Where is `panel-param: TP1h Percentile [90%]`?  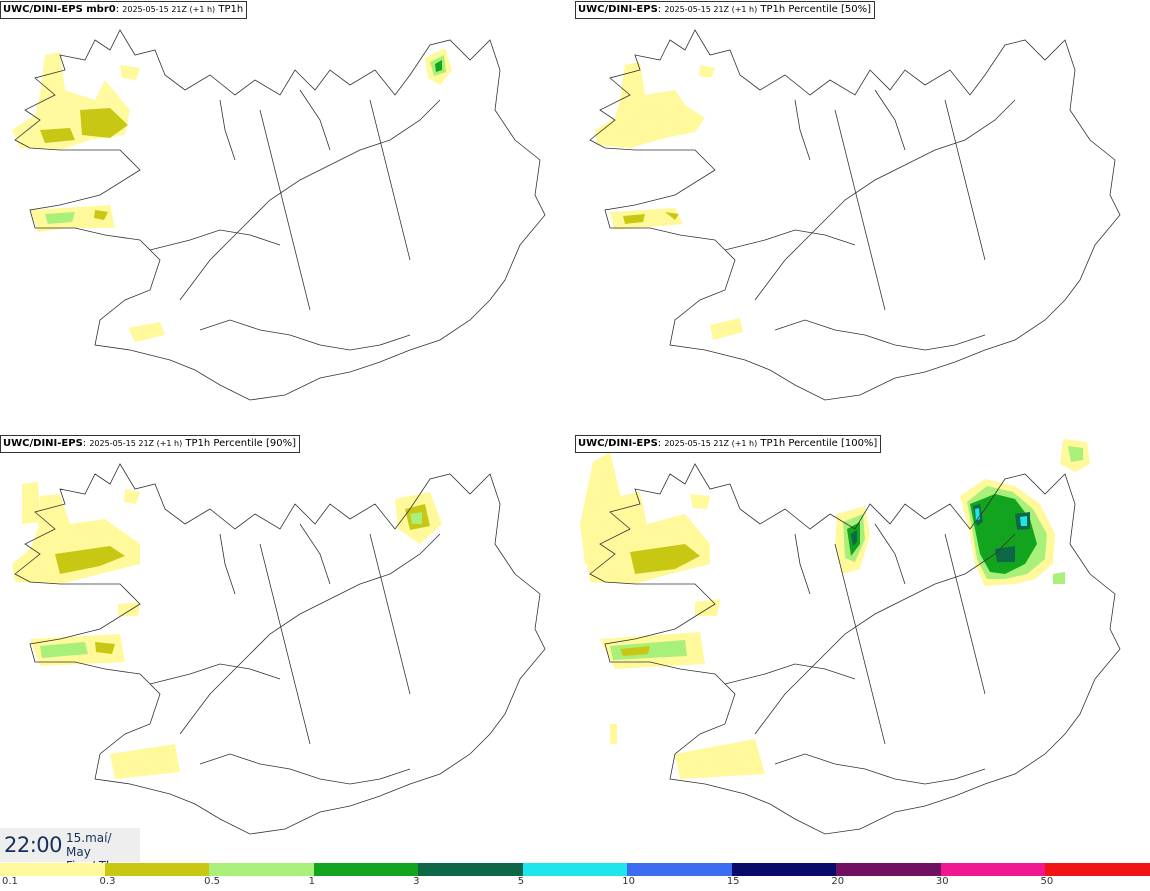
panel-param: TP1h Percentile [90%] is located at coordinates (240, 443).